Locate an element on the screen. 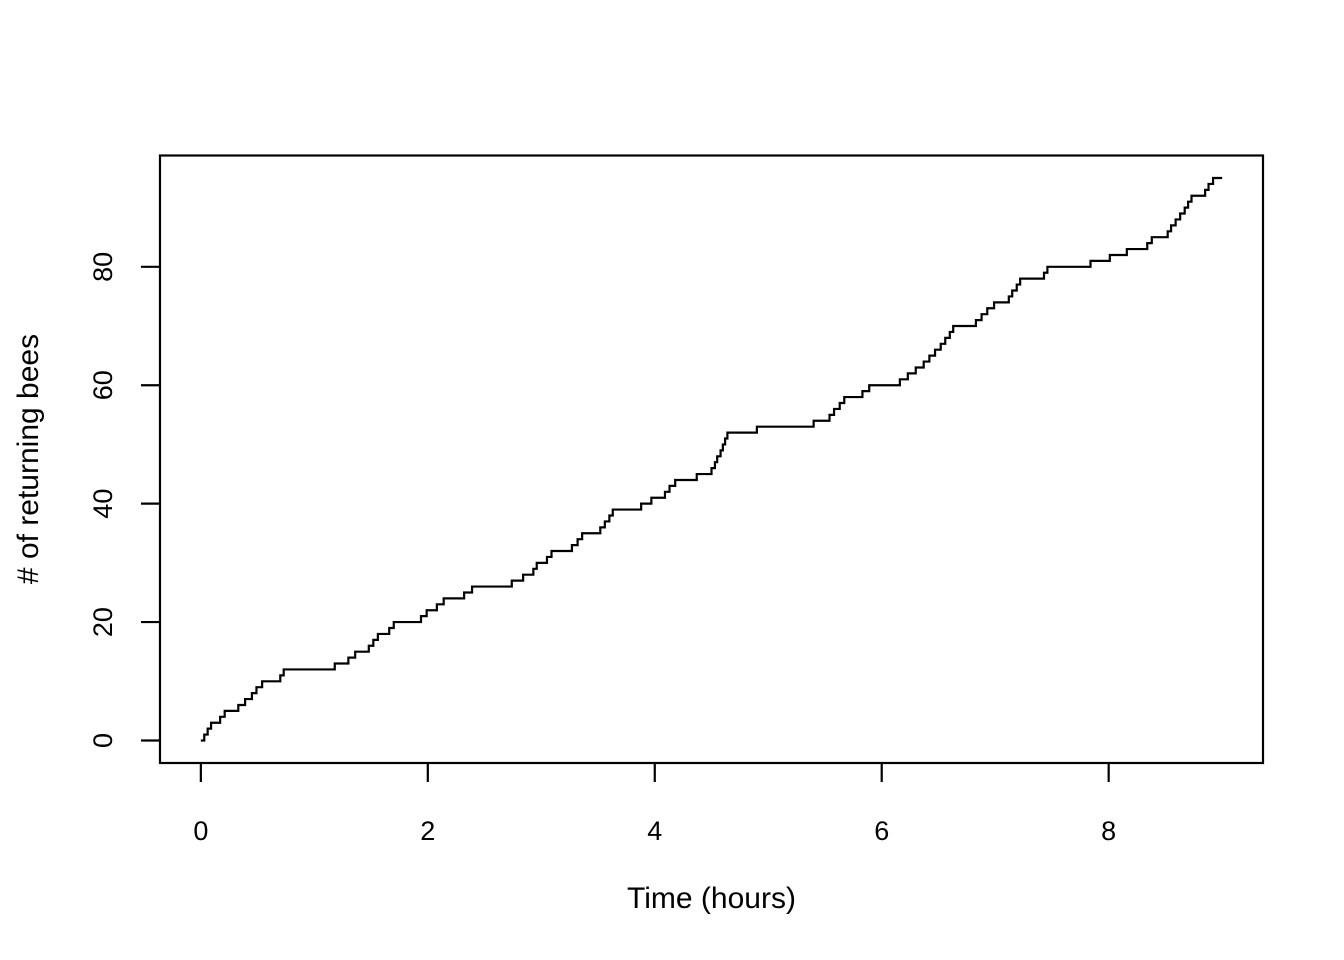  x-axis is located at coordinates (654, 772).